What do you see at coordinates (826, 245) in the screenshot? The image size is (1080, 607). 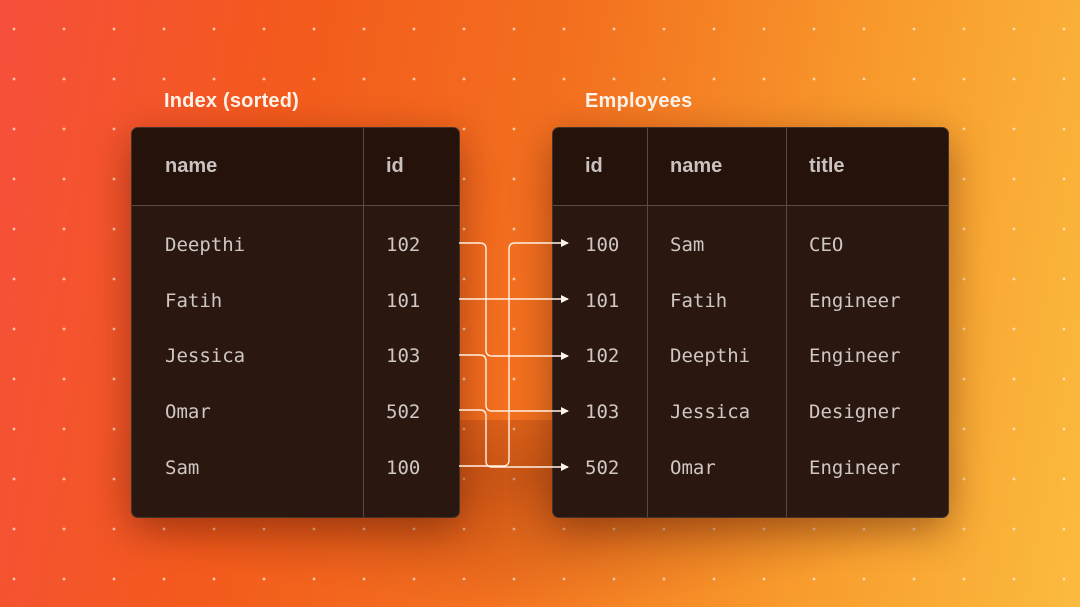 I see `employee-cell-title: CEO` at bounding box center [826, 245].